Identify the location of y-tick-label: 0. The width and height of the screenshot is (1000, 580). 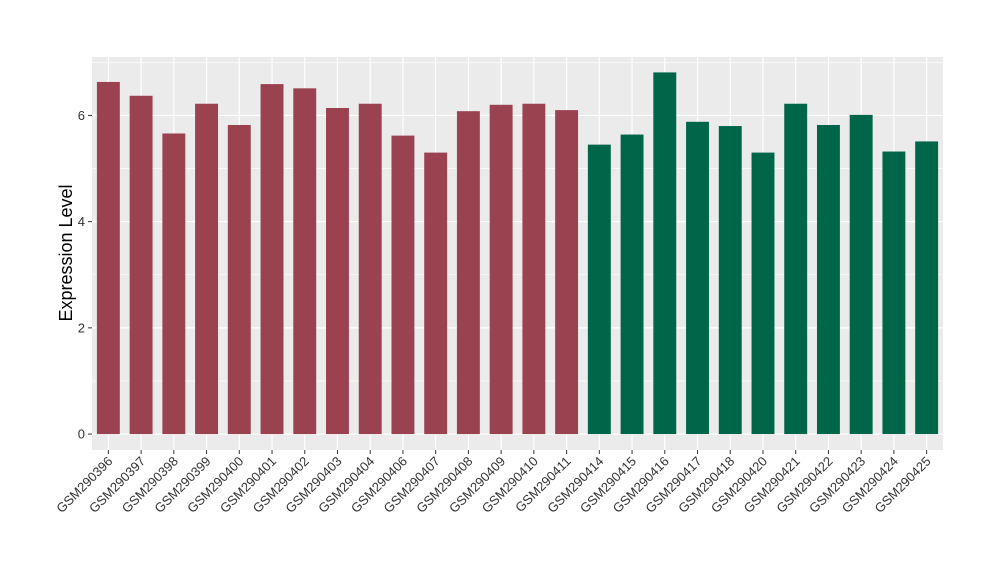
(81, 434).